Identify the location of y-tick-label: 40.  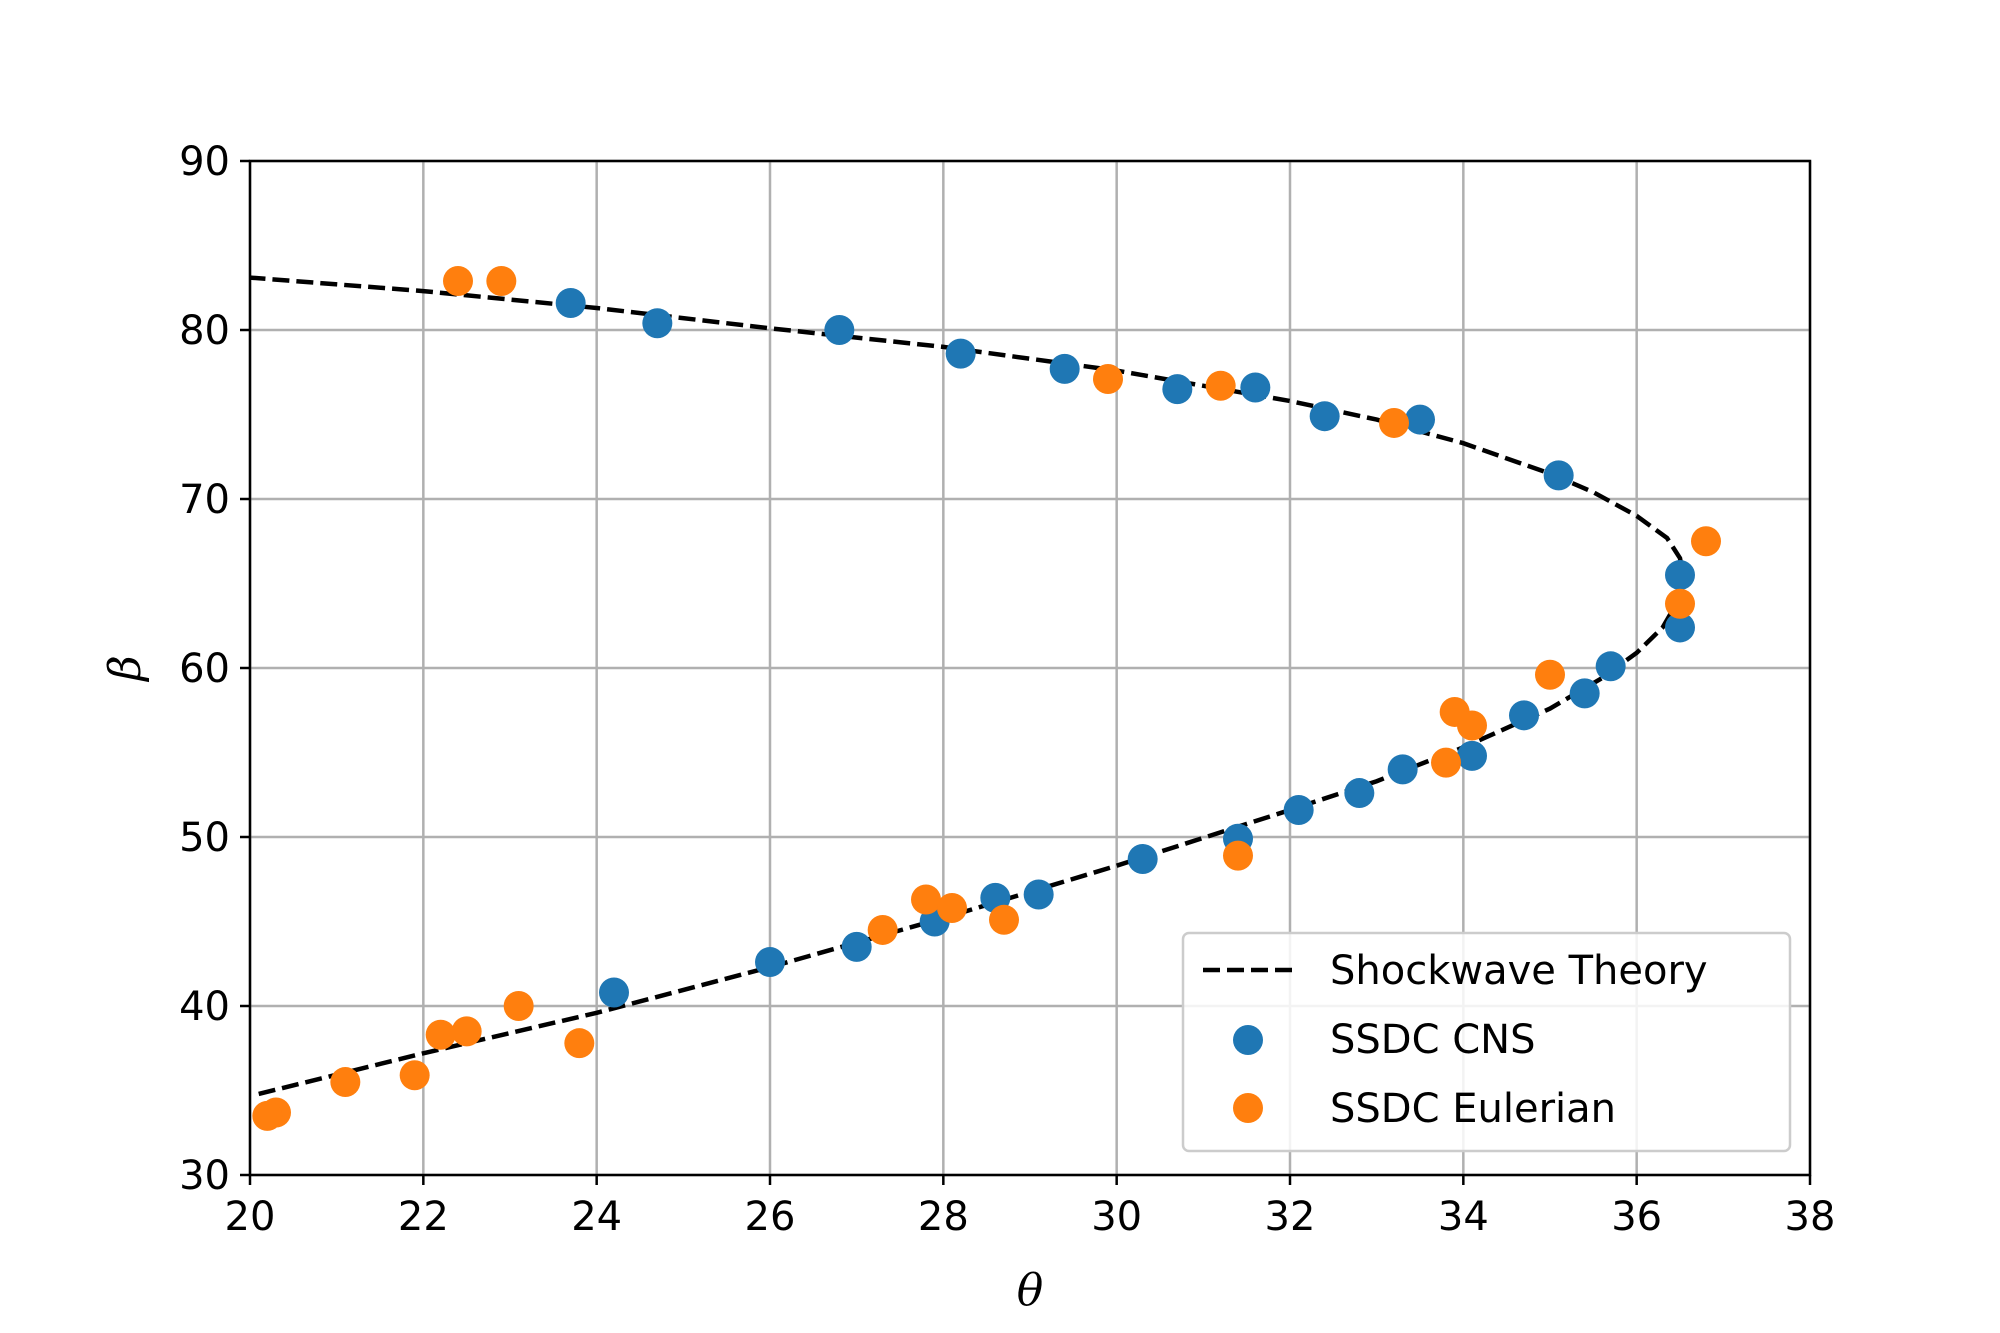
(204, 1007).